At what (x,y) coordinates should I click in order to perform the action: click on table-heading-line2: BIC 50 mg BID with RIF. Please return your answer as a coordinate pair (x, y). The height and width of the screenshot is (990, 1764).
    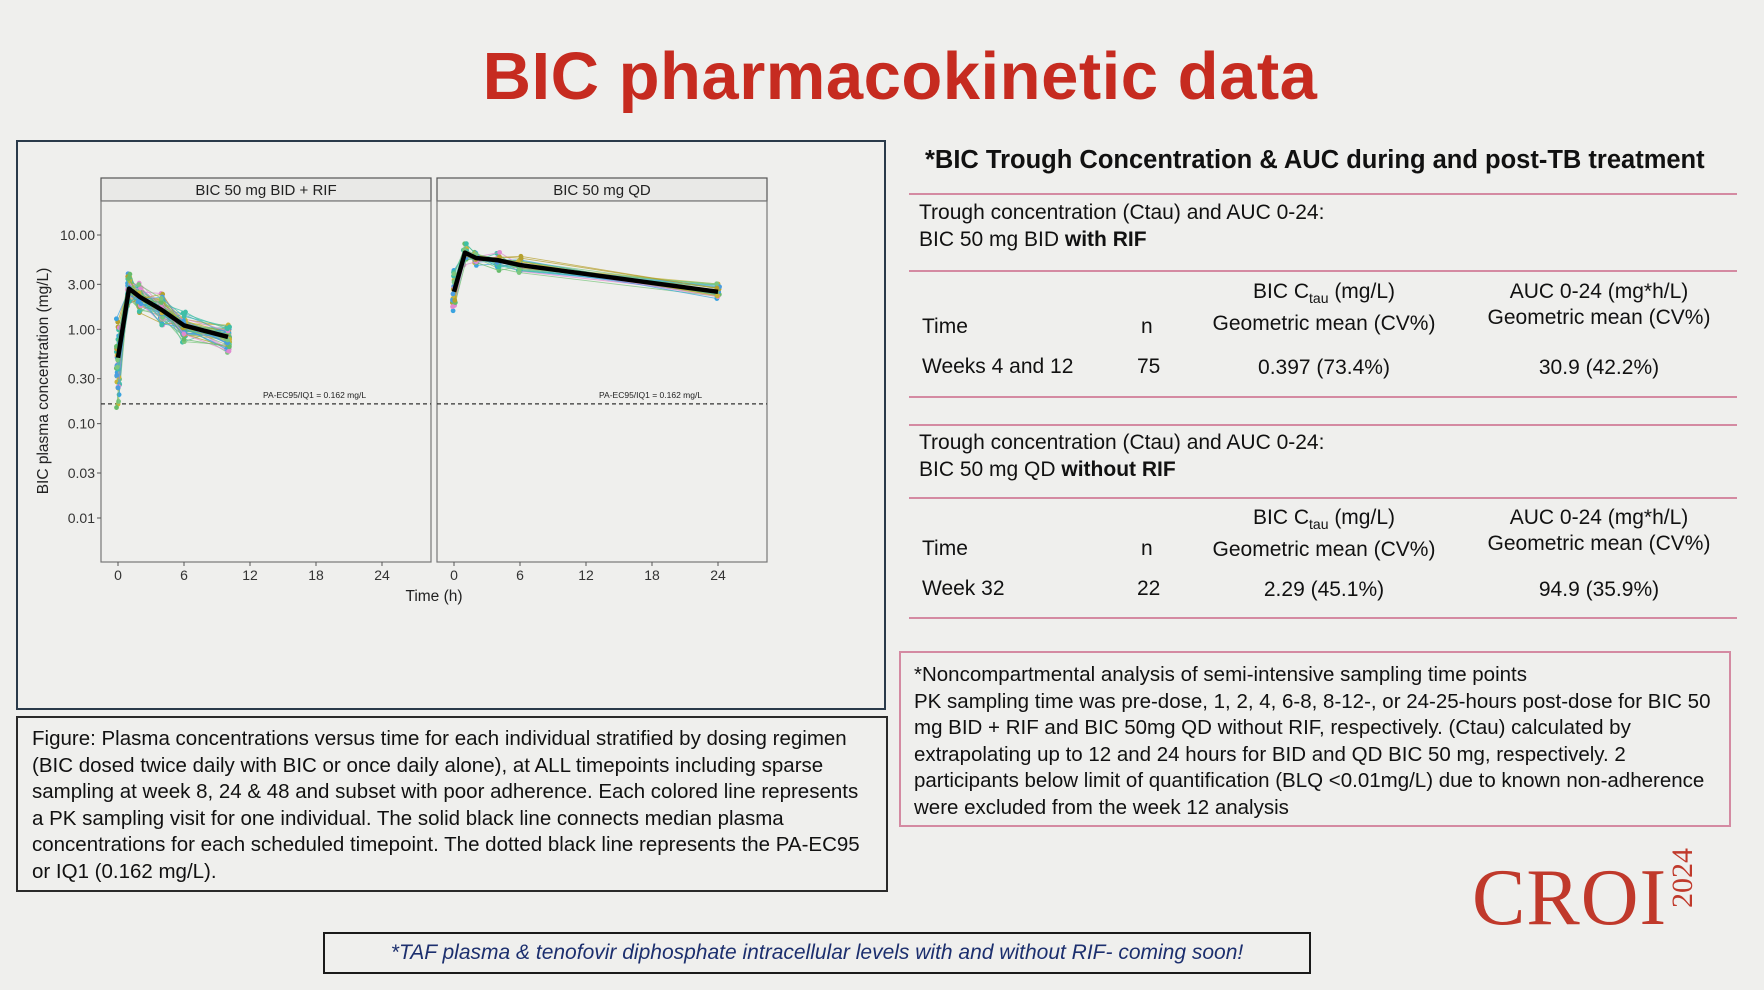
    Looking at the image, I should click on (1033, 239).